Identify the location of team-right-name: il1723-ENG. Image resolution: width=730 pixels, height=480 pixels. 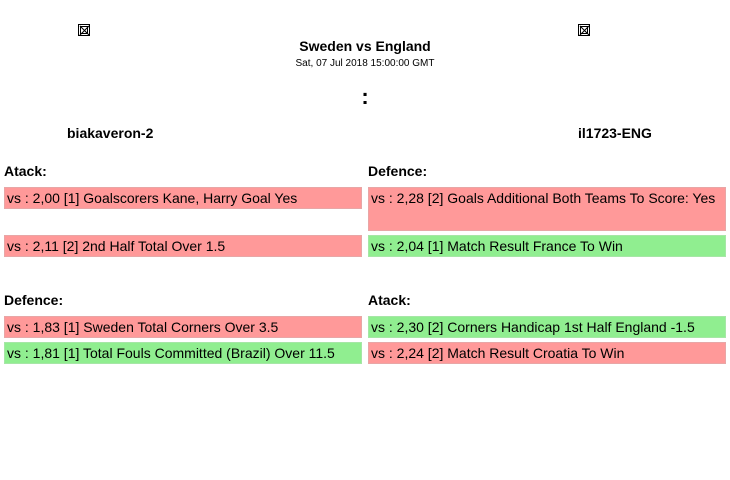
(615, 133).